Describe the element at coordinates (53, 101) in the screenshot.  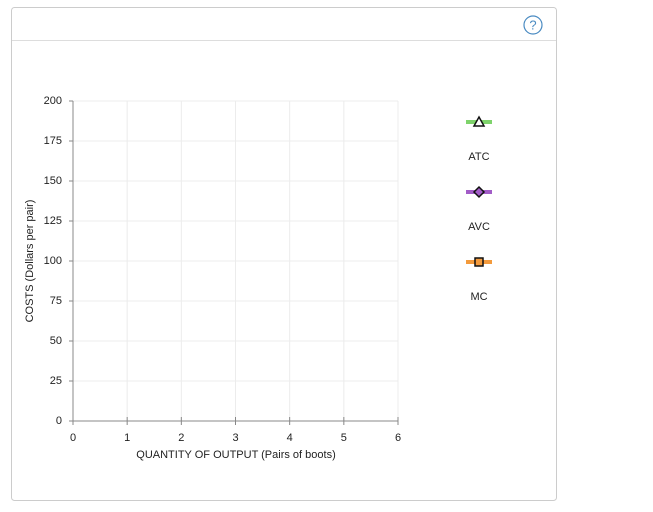
I see `y-tick-label: 200` at that location.